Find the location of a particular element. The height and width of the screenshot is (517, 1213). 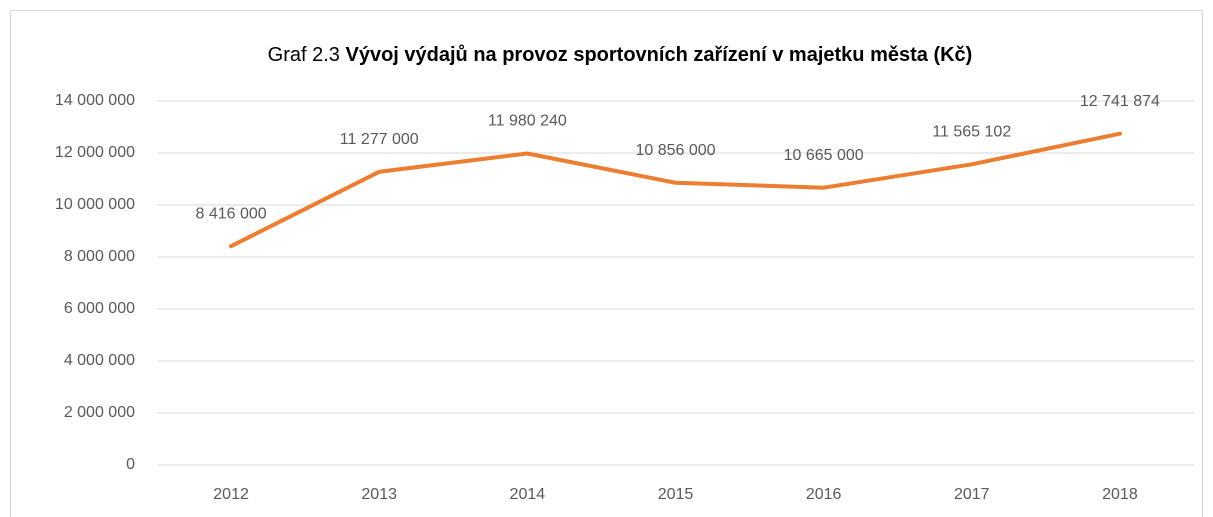

x-tick-label: 2015 is located at coordinates (676, 494).